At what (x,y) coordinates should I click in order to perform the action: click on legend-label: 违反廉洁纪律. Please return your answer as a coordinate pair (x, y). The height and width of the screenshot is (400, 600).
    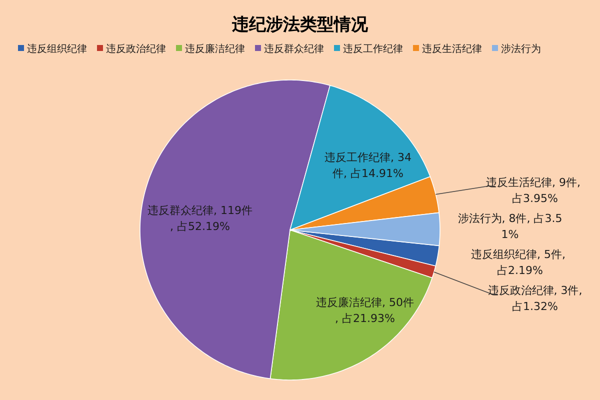
    Looking at the image, I should click on (215, 49).